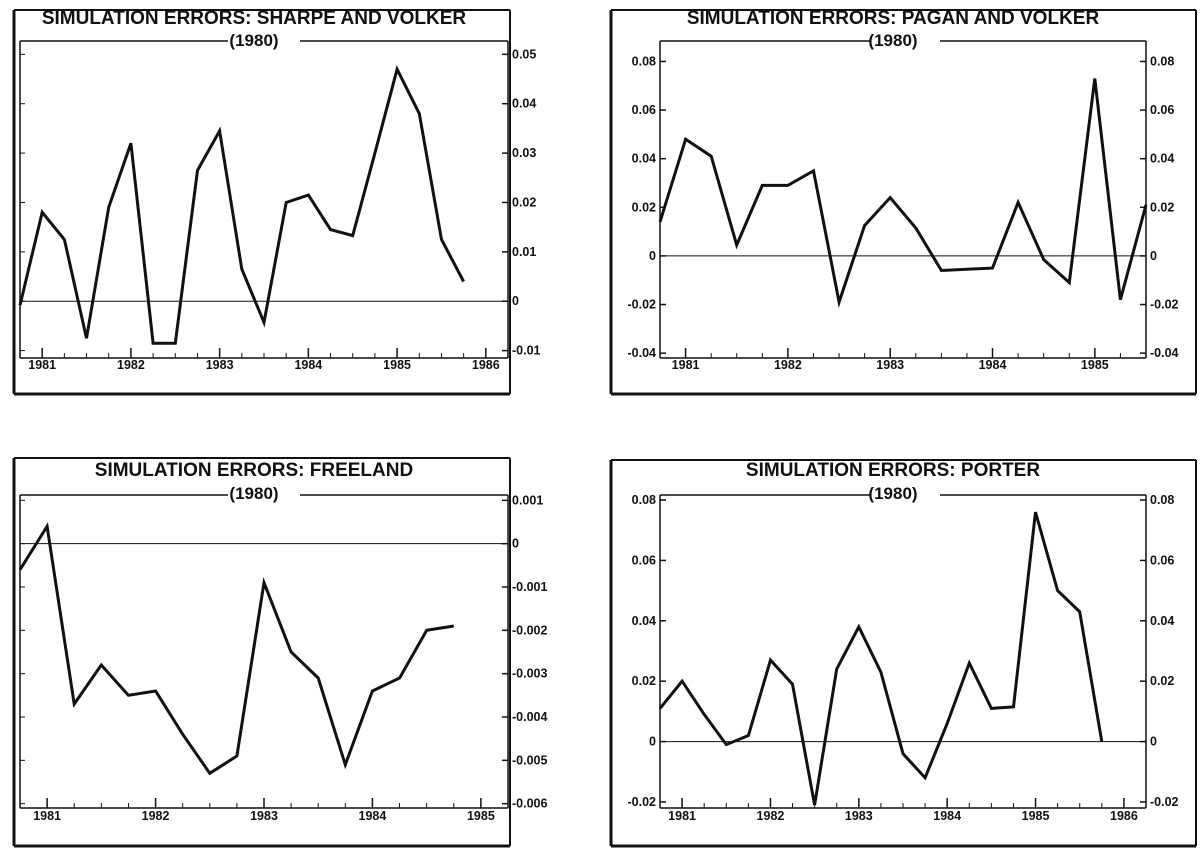  Describe the element at coordinates (529, 804) in the screenshot. I see `y-right-tick-label: -0.006` at that location.